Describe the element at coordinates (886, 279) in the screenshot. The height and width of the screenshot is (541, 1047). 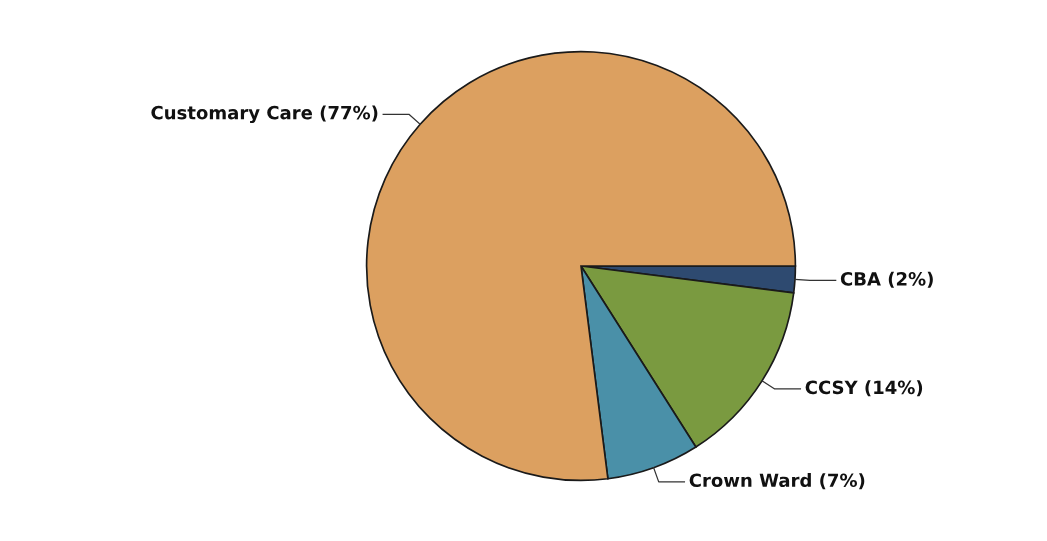
I see `slice-label: CBA (2%)` at that location.